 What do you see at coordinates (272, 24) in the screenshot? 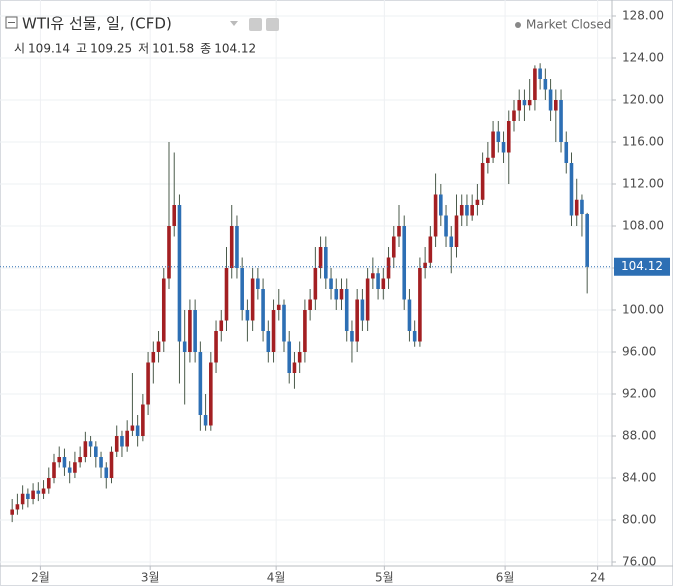
I see `gear-icon` at bounding box center [272, 24].